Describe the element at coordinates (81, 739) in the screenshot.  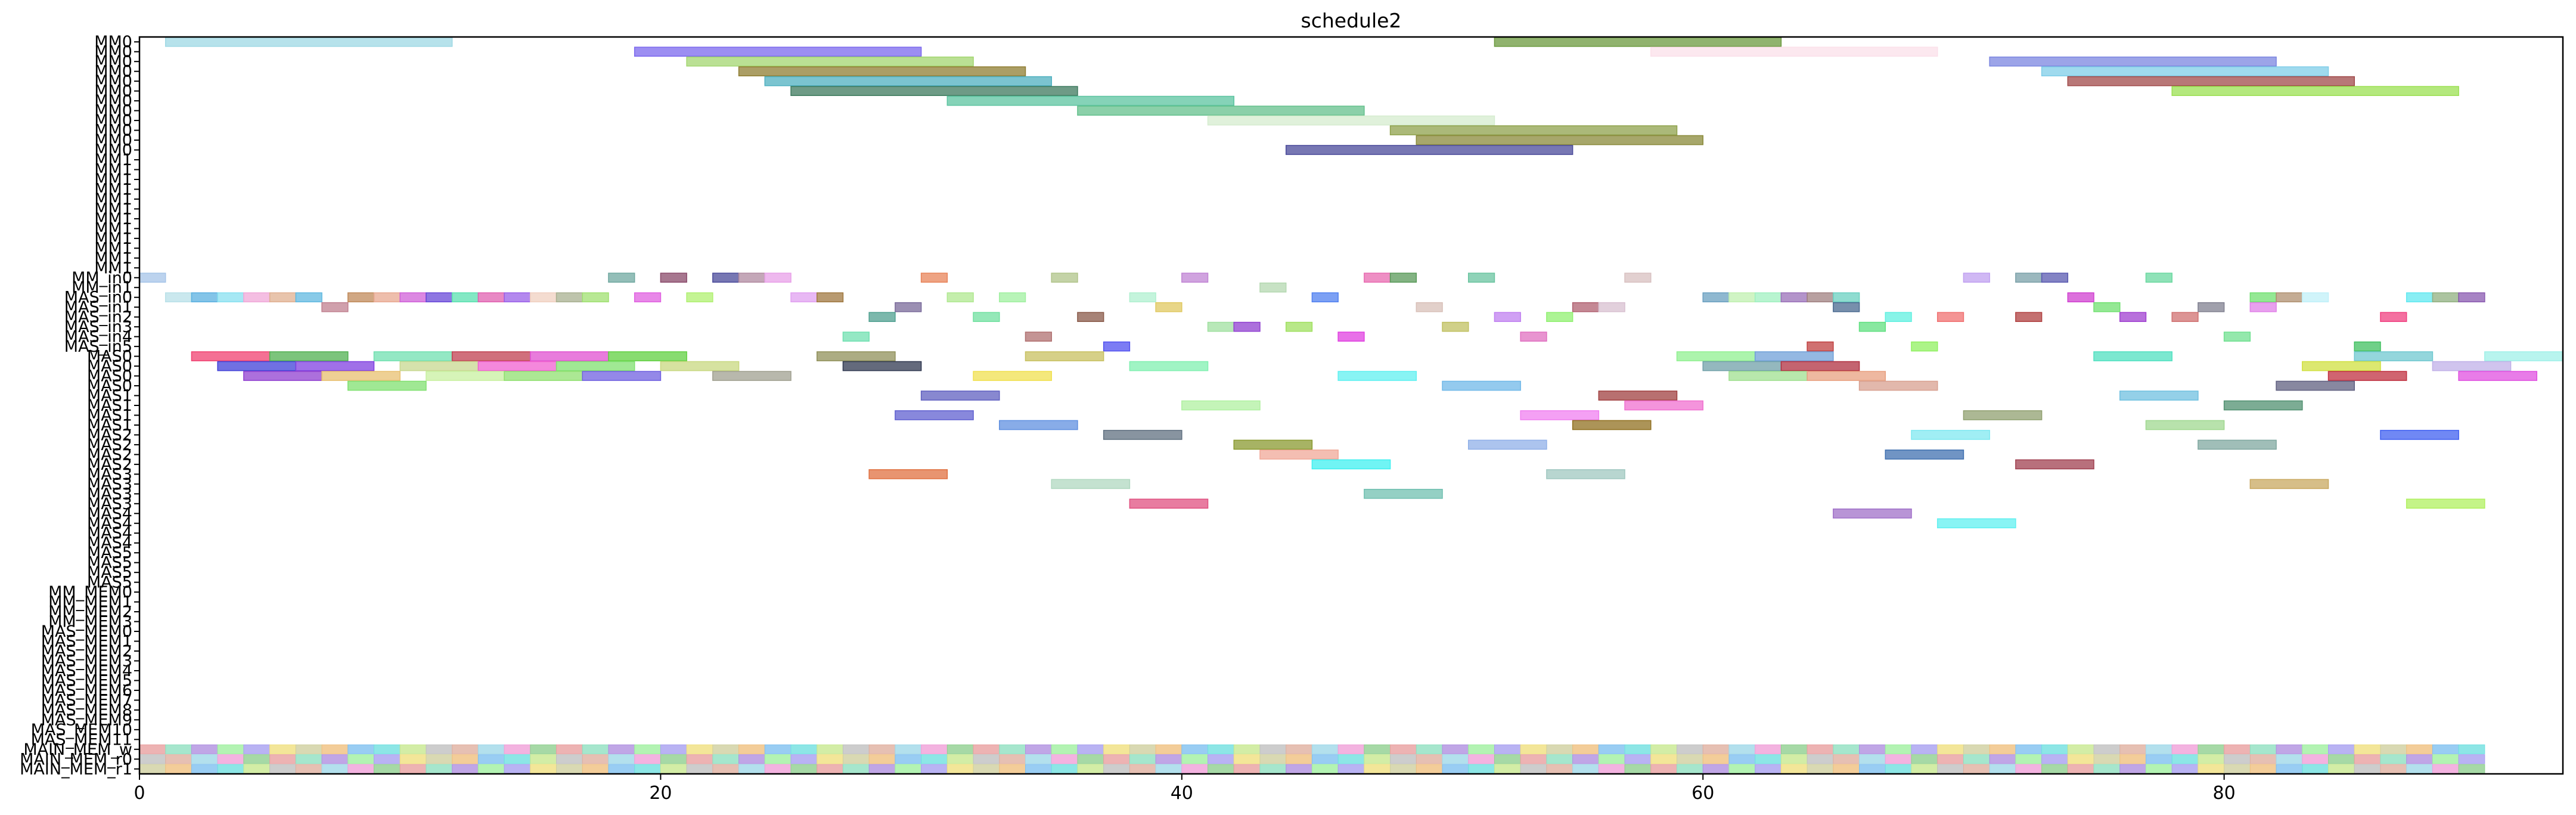
I see `y-tick-label: MAS_MEM11` at that location.